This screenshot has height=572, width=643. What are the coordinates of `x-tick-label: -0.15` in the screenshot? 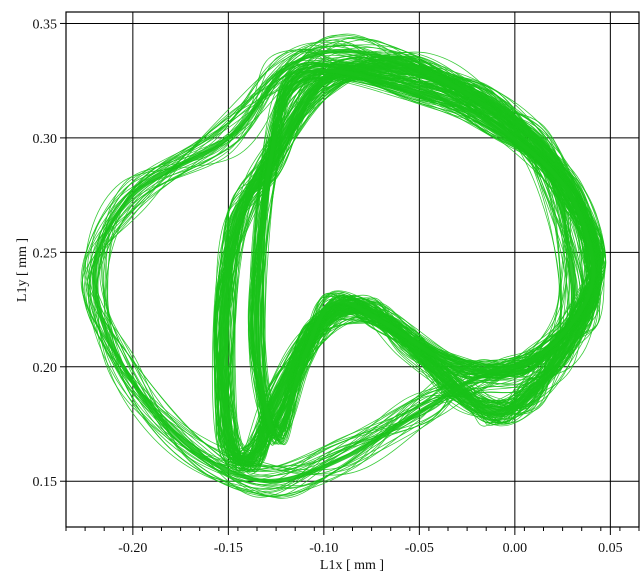 It's located at (228, 548).